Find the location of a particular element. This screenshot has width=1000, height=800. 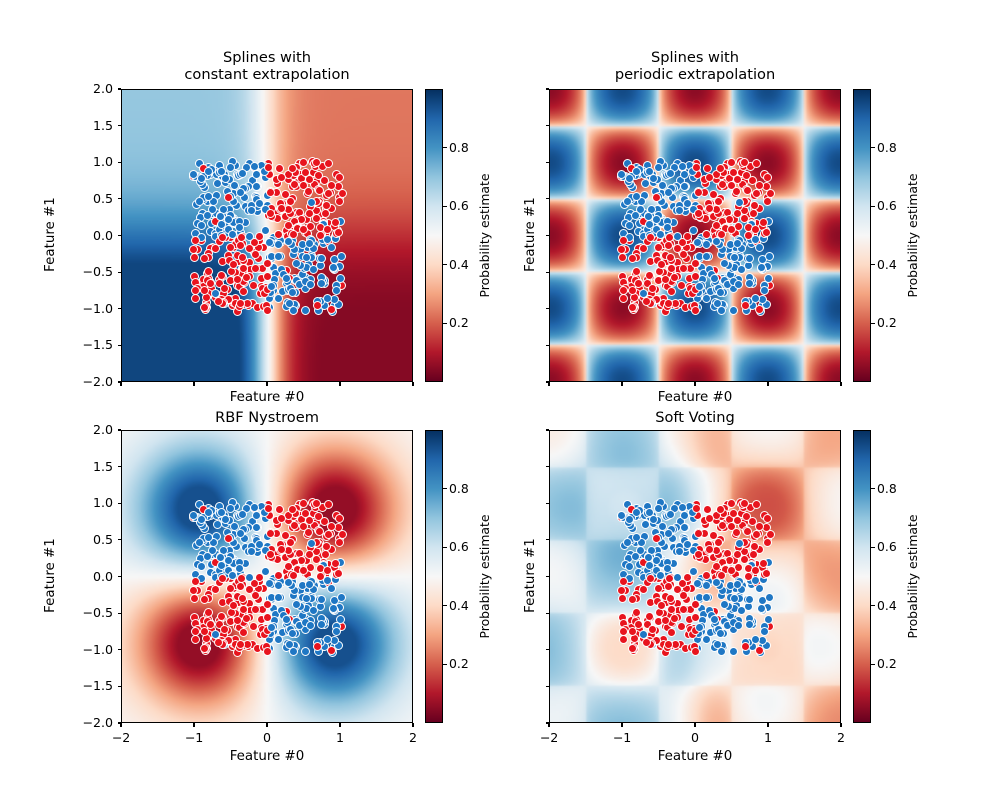

colorbar-tickmark is located at coordinates (445, 206).